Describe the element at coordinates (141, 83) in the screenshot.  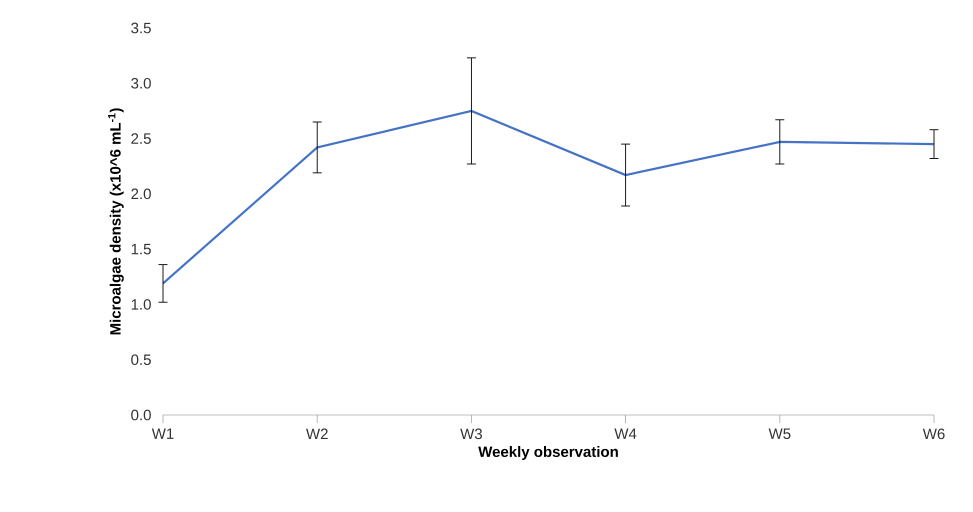
I see `y-tick-label: 3.0` at that location.